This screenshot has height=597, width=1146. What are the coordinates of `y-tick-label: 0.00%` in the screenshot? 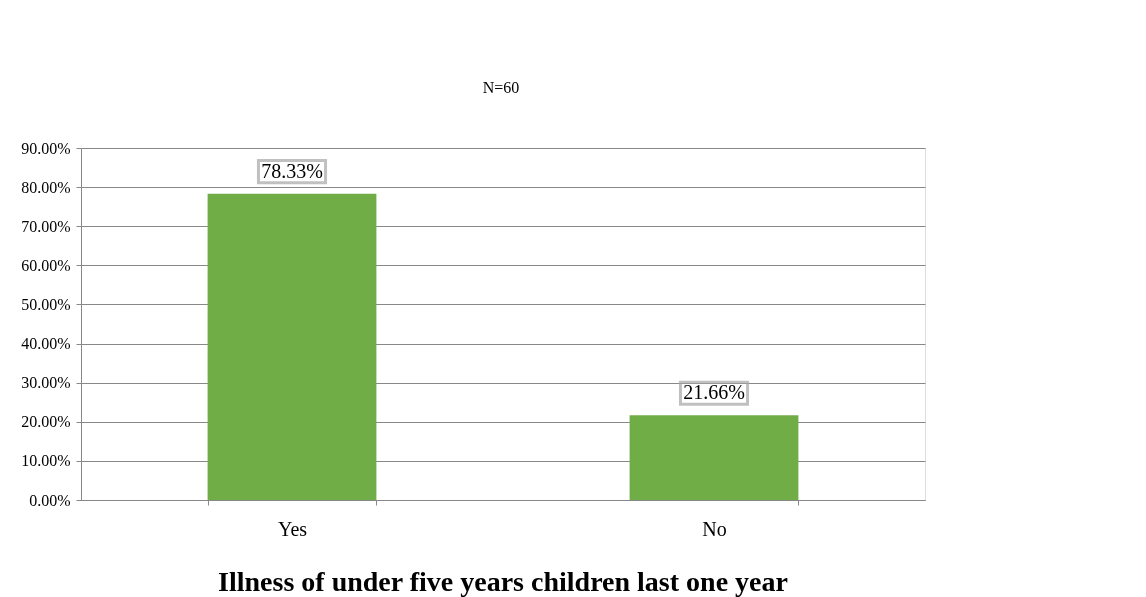 It's located at (50, 500).